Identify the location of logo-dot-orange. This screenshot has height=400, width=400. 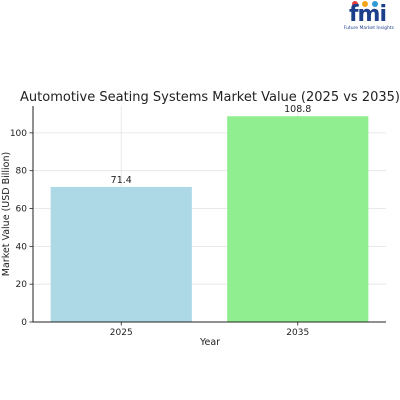
(365, 4).